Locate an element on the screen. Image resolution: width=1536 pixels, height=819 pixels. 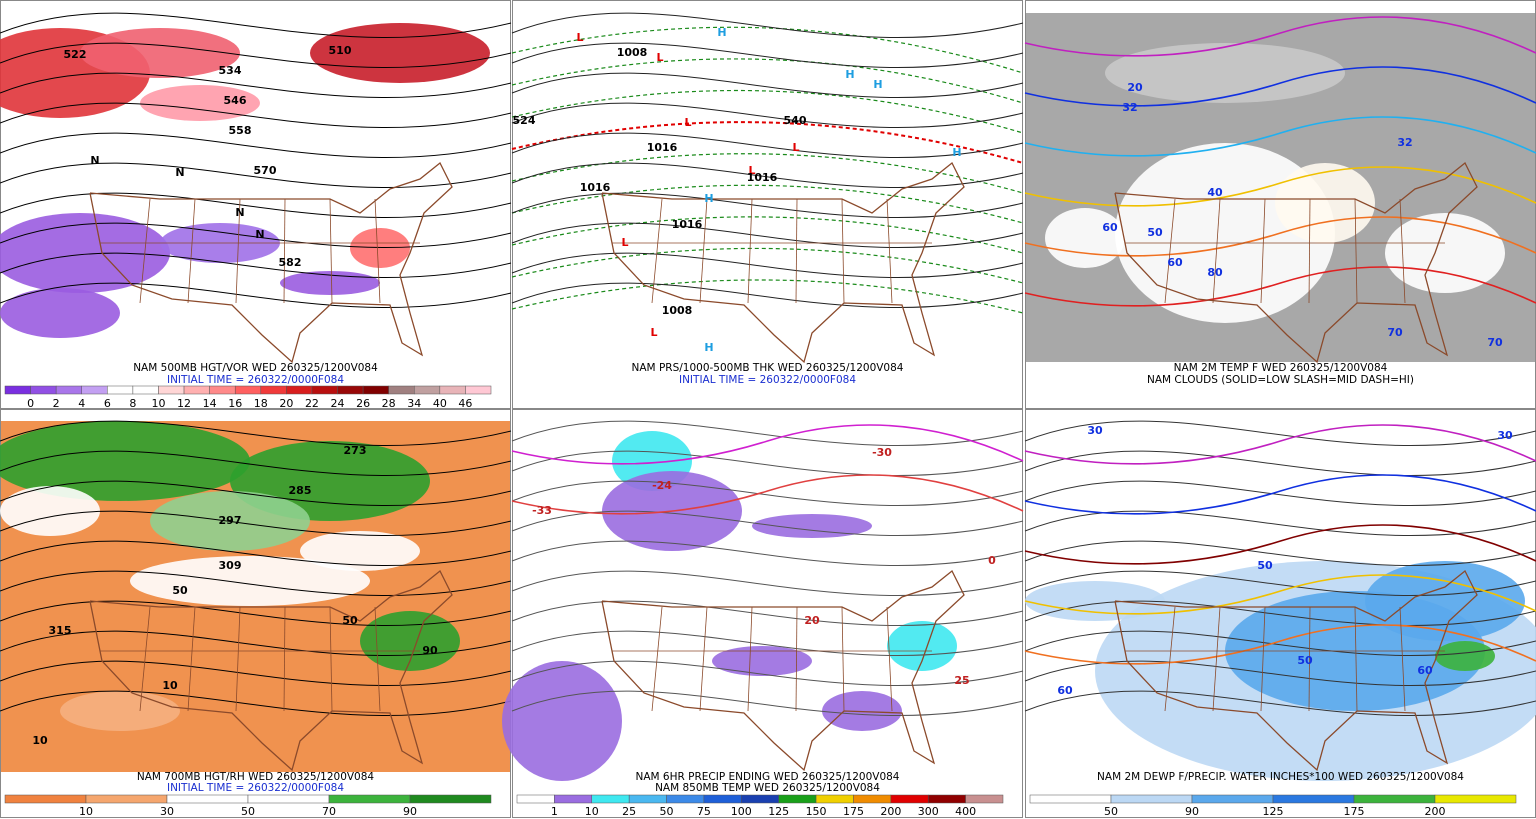
country-border is located at coordinates (1296, 670).